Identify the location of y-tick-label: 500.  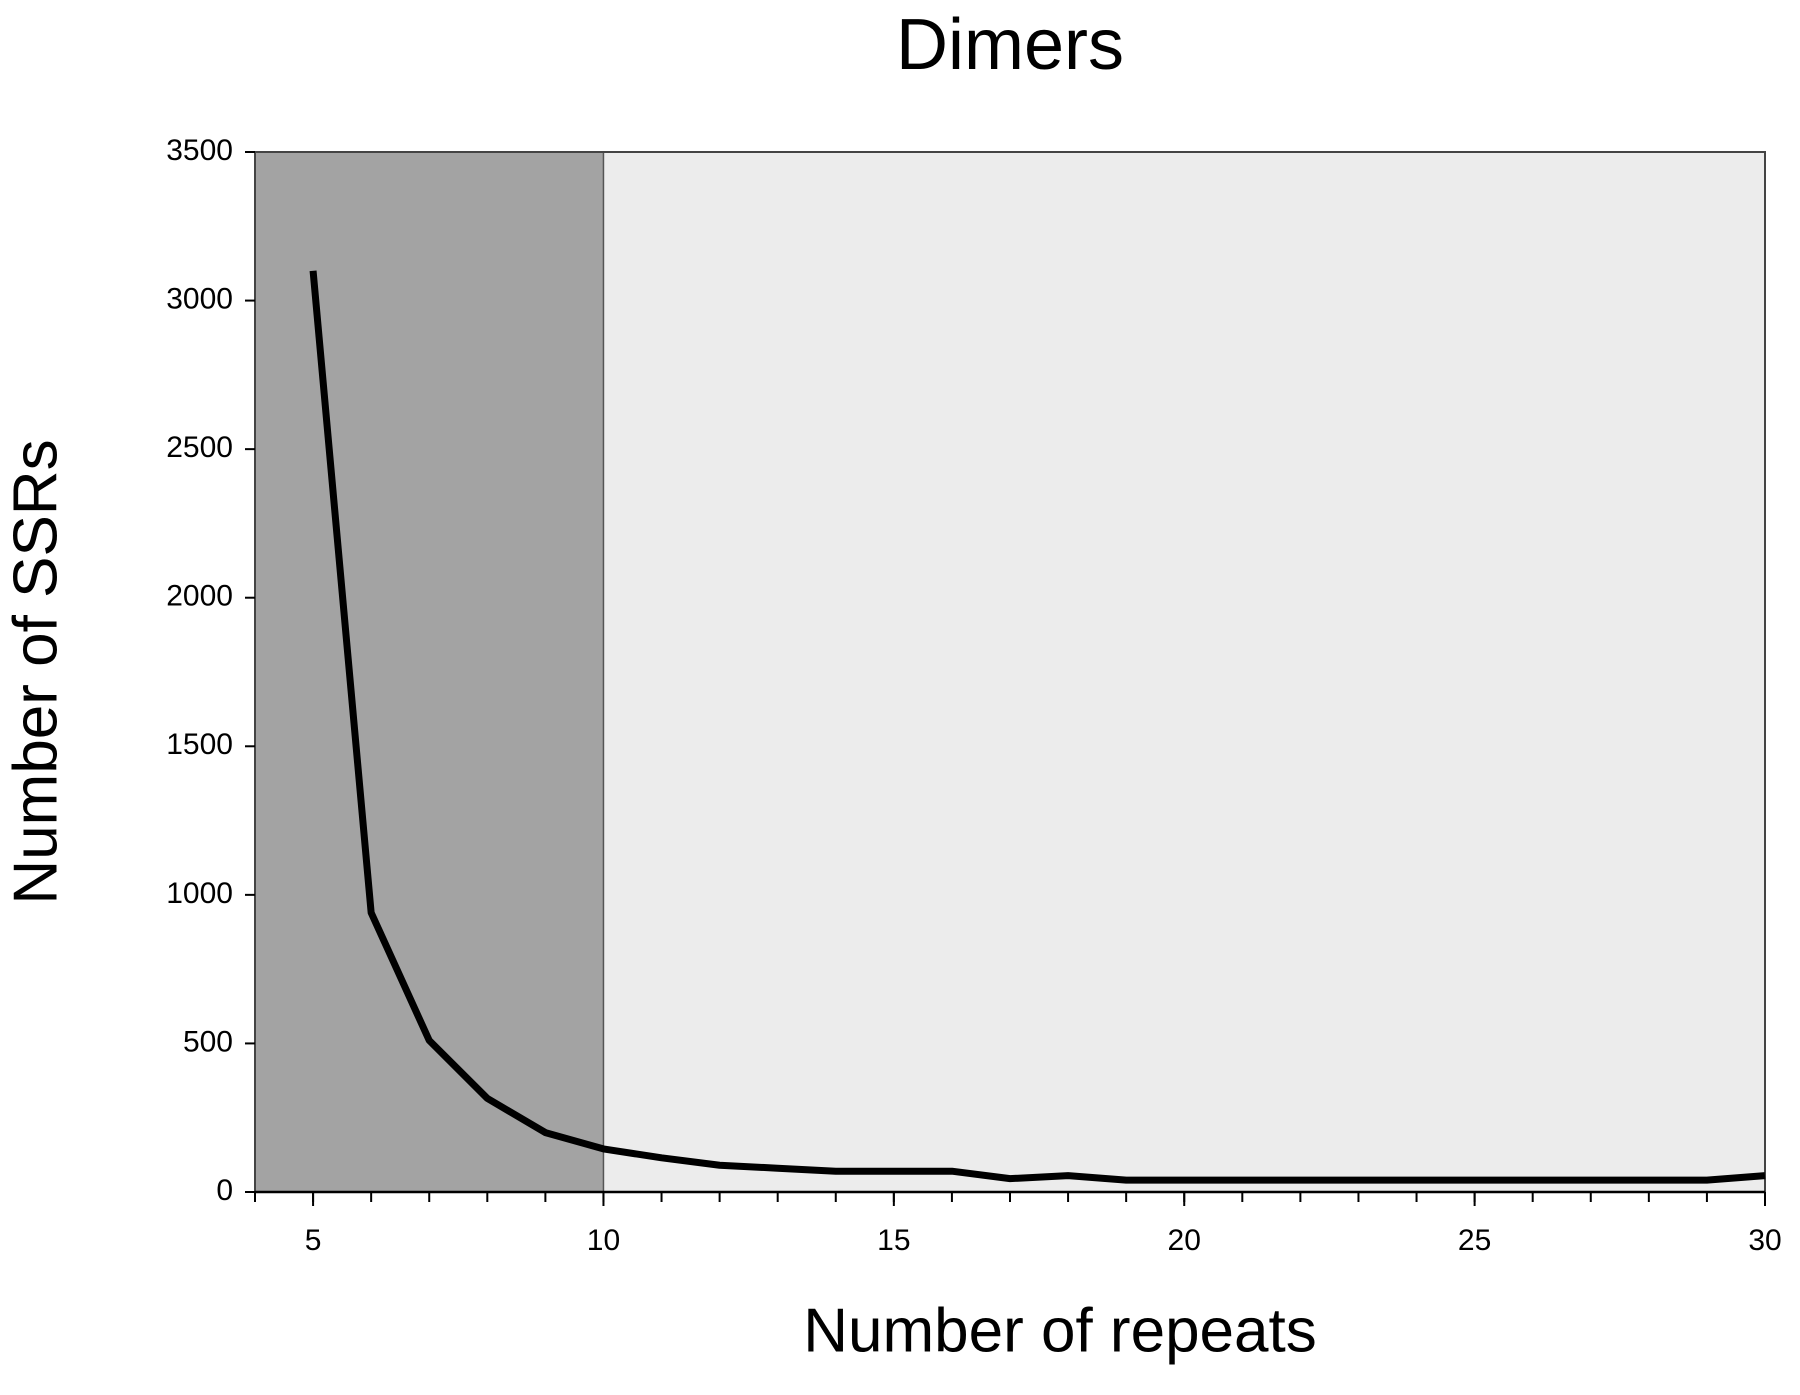
(208, 1041).